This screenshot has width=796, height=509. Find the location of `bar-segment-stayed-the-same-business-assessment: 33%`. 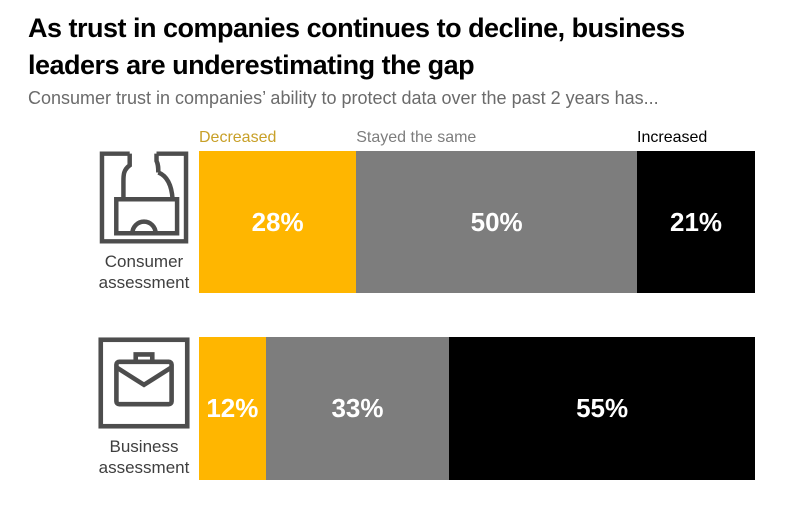

bar-segment-stayed-the-same-business-assessment: 33% is located at coordinates (357, 408).